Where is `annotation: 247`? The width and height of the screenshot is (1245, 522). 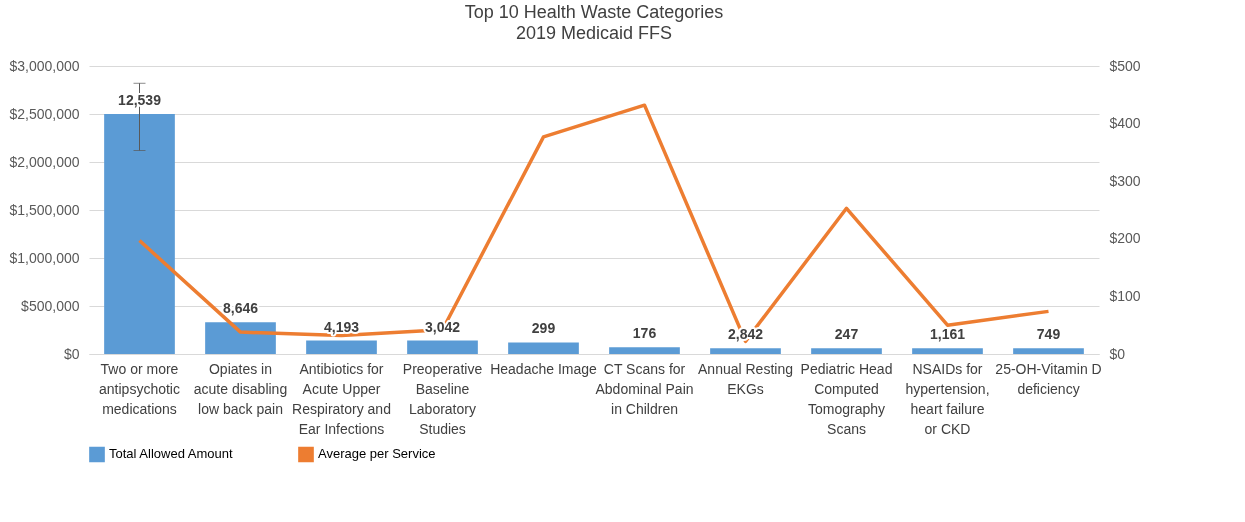 annotation: 247 is located at coordinates (846, 334).